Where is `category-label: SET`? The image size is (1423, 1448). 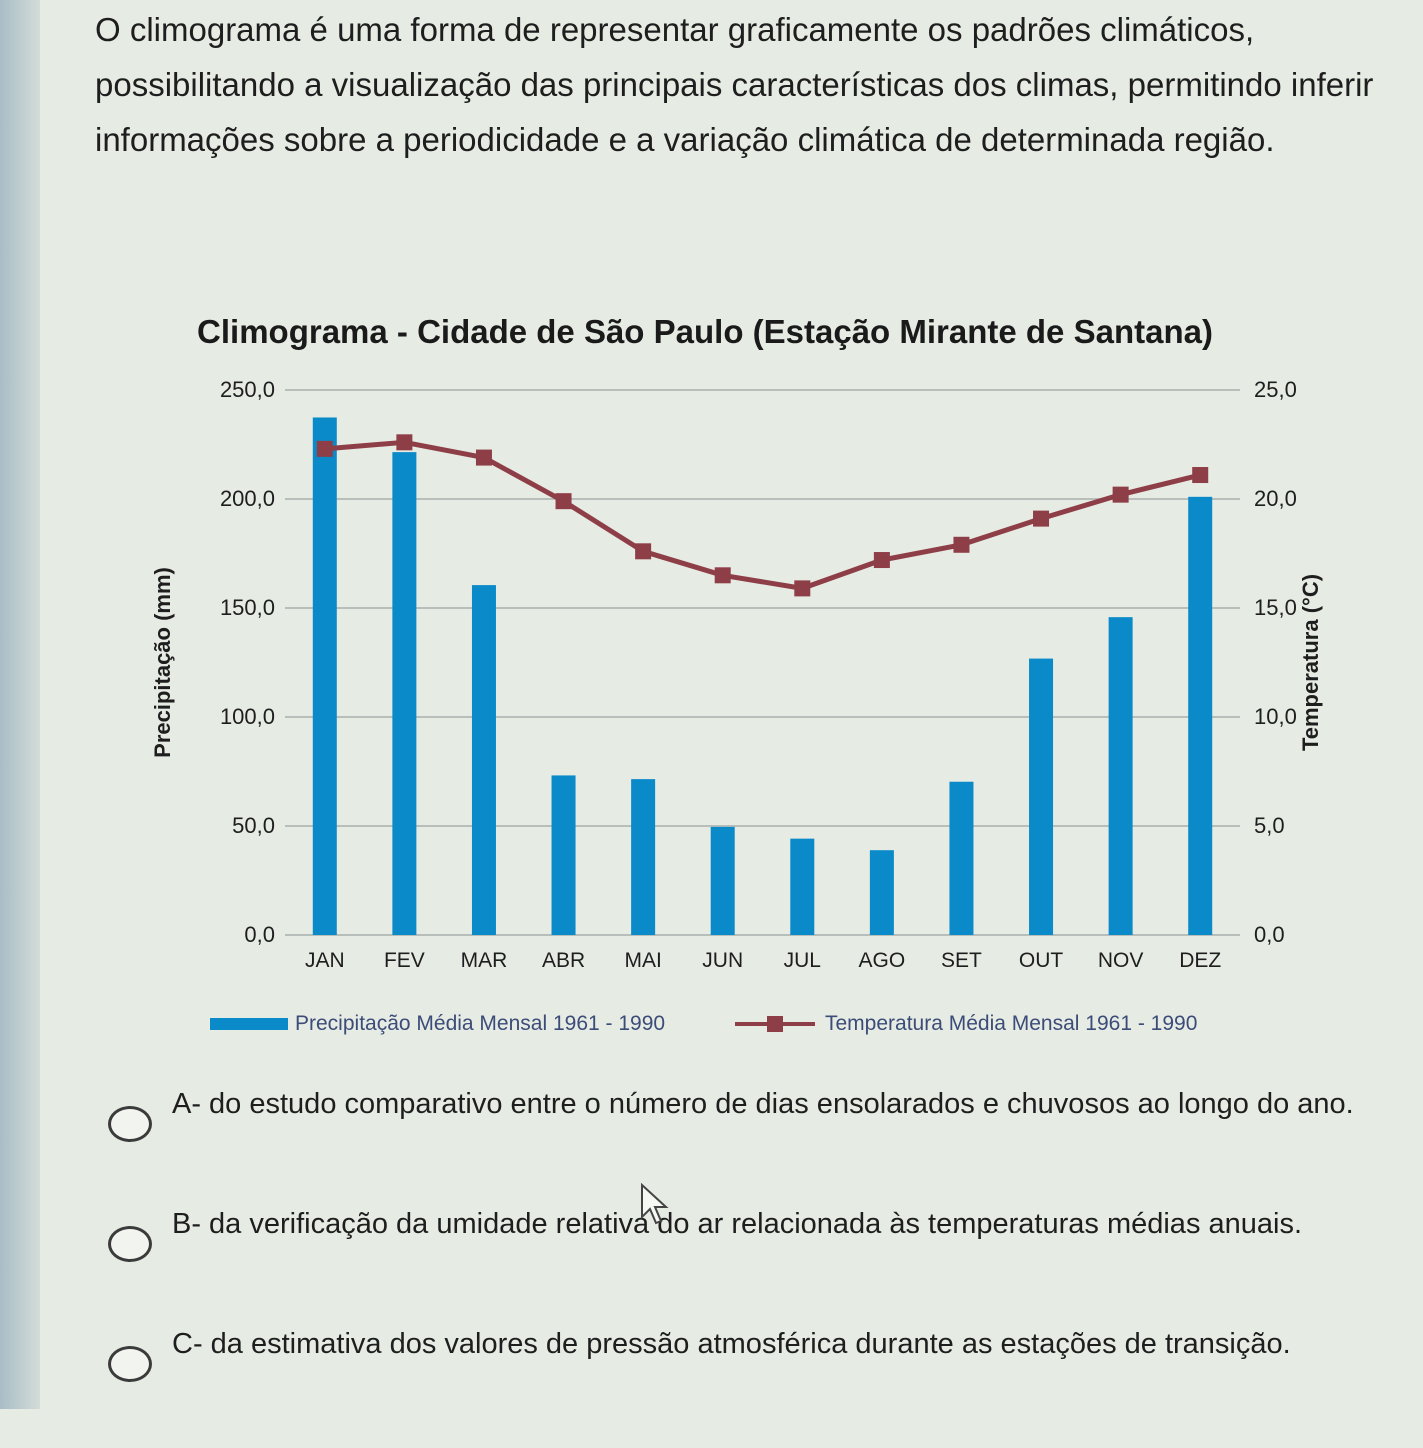 category-label: SET is located at coordinates (961, 960).